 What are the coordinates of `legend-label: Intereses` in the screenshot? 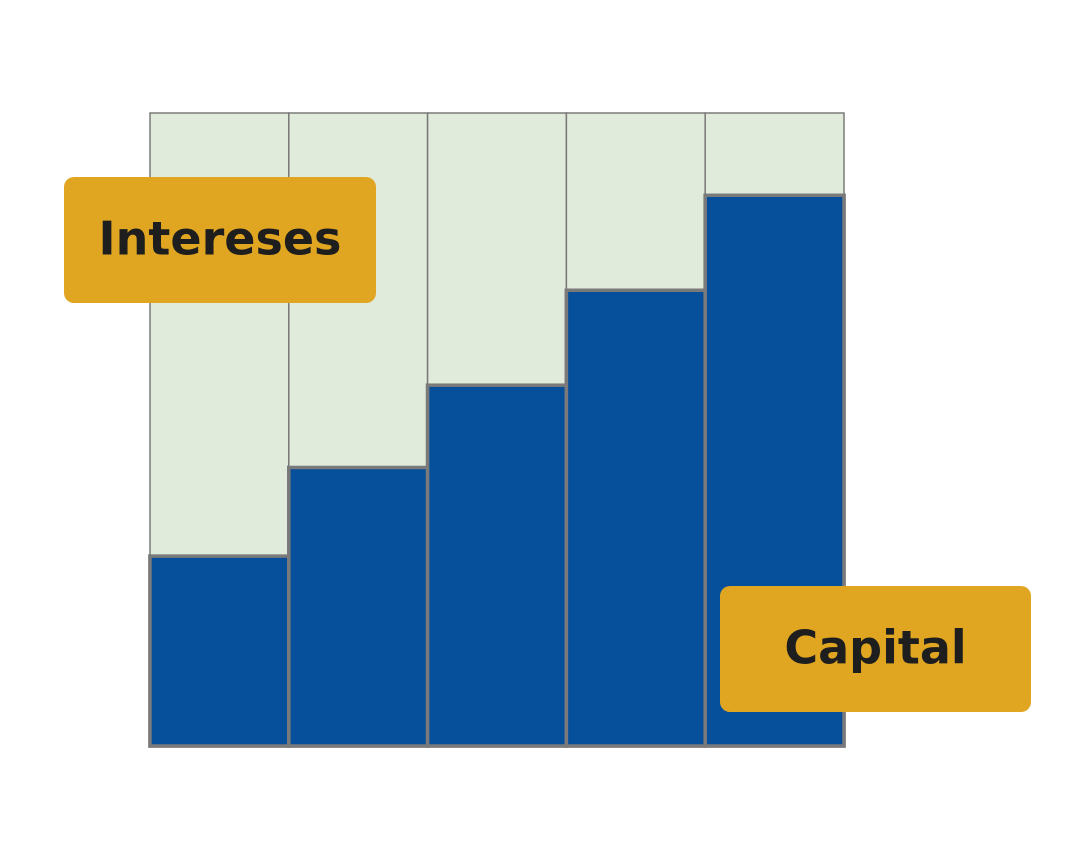 It's located at (220, 239).